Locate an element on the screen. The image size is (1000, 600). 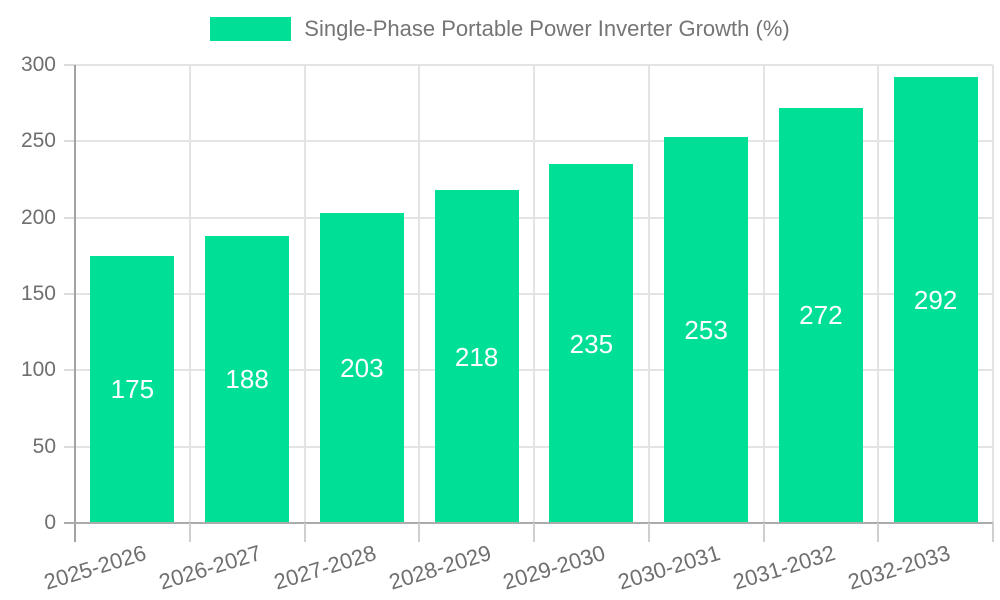
bar-value-label: 175 is located at coordinates (132, 389).